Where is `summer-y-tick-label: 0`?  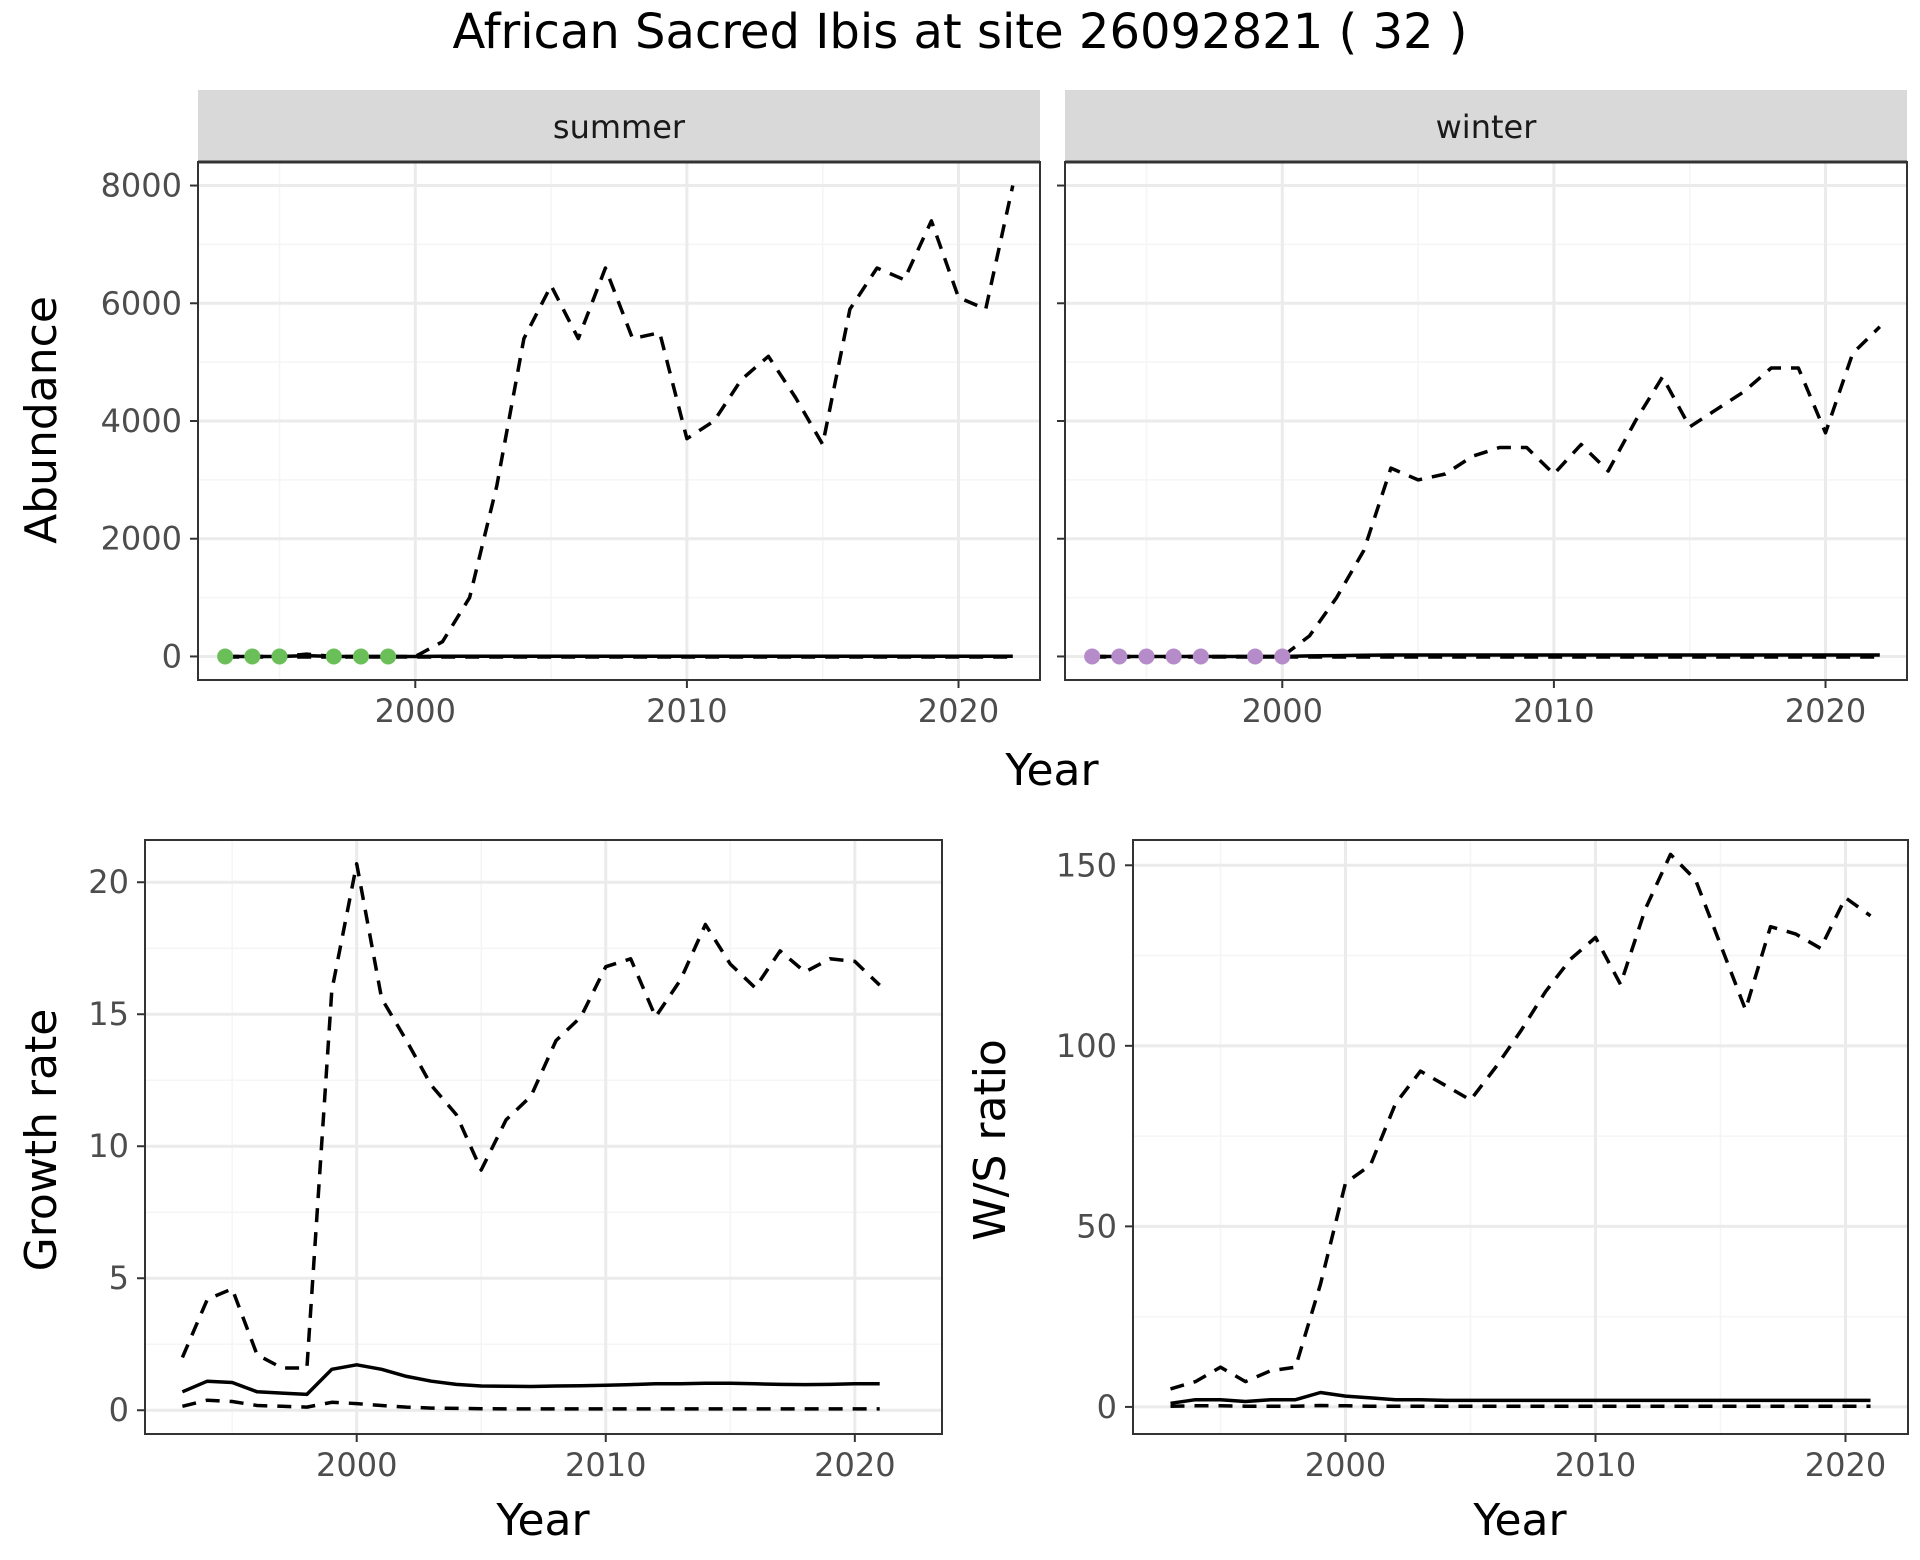 summer-y-tick-label: 0 is located at coordinates (172, 656).